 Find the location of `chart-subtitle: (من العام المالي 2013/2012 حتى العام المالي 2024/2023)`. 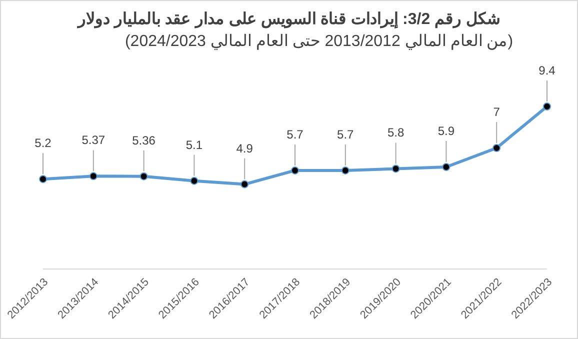

chart-subtitle: (من العام المالي 2013/2012 حتى العام المالي 2024/2023) is located at coordinates (319, 41).